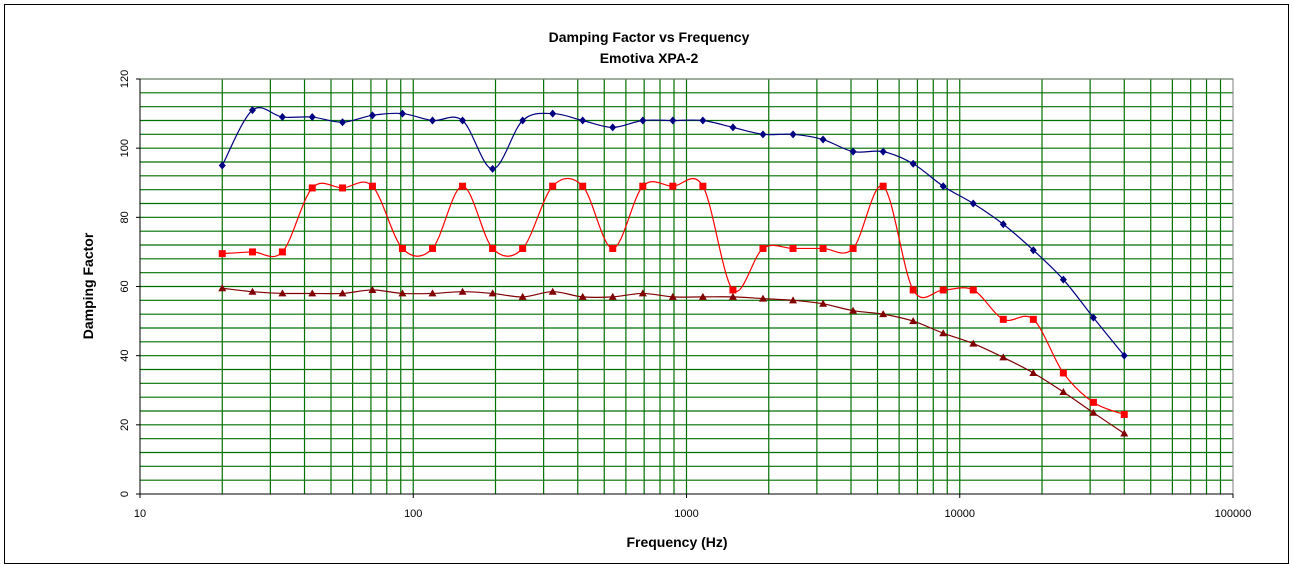 This screenshot has width=1294, height=564. What do you see at coordinates (125, 425) in the screenshot?
I see `y-tick-label: 20` at bounding box center [125, 425].